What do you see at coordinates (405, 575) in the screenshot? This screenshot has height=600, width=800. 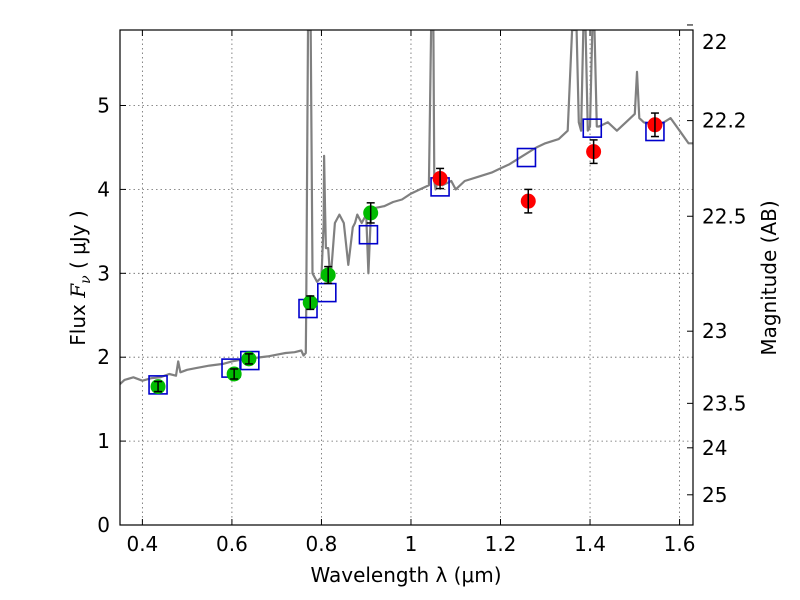 I see `x-axis-label: Wavelength λ (μm)` at bounding box center [405, 575].